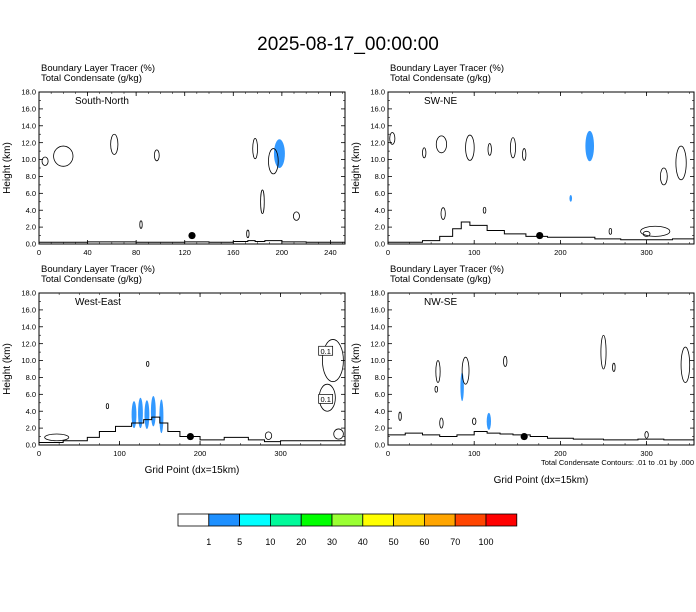  Describe the element at coordinates (301, 542) in the screenshot. I see `colorbar-label: 20` at that location.